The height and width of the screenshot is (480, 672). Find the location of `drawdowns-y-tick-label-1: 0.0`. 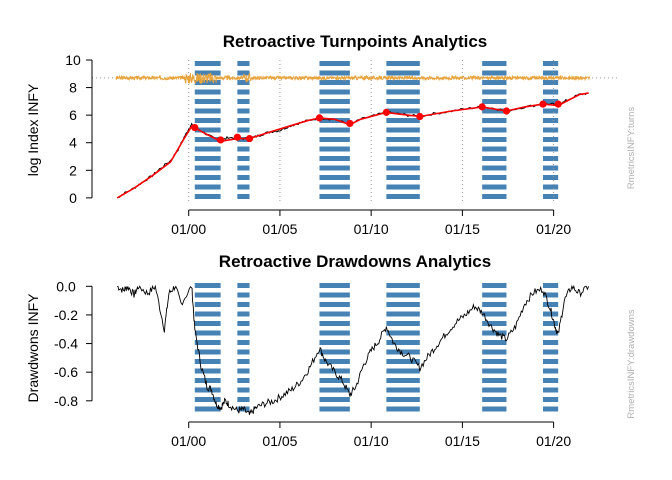

drawdowns-y-tick-label-1: 0.0 is located at coordinates (66, 286).